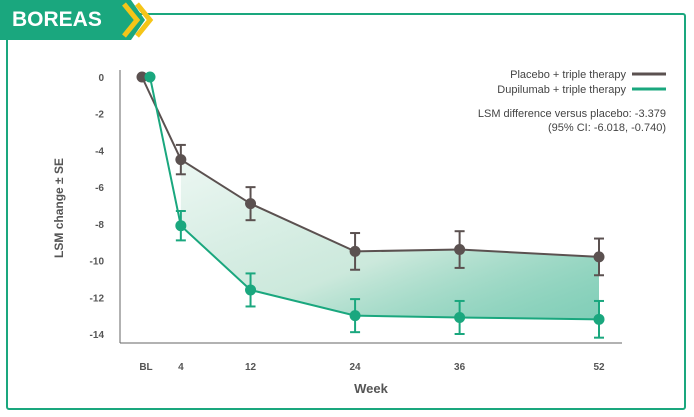 Image resolution: width=694 pixels, height=417 pixels. Describe the element at coordinates (97, 335) in the screenshot. I see `y-tick-label: -14` at that location.